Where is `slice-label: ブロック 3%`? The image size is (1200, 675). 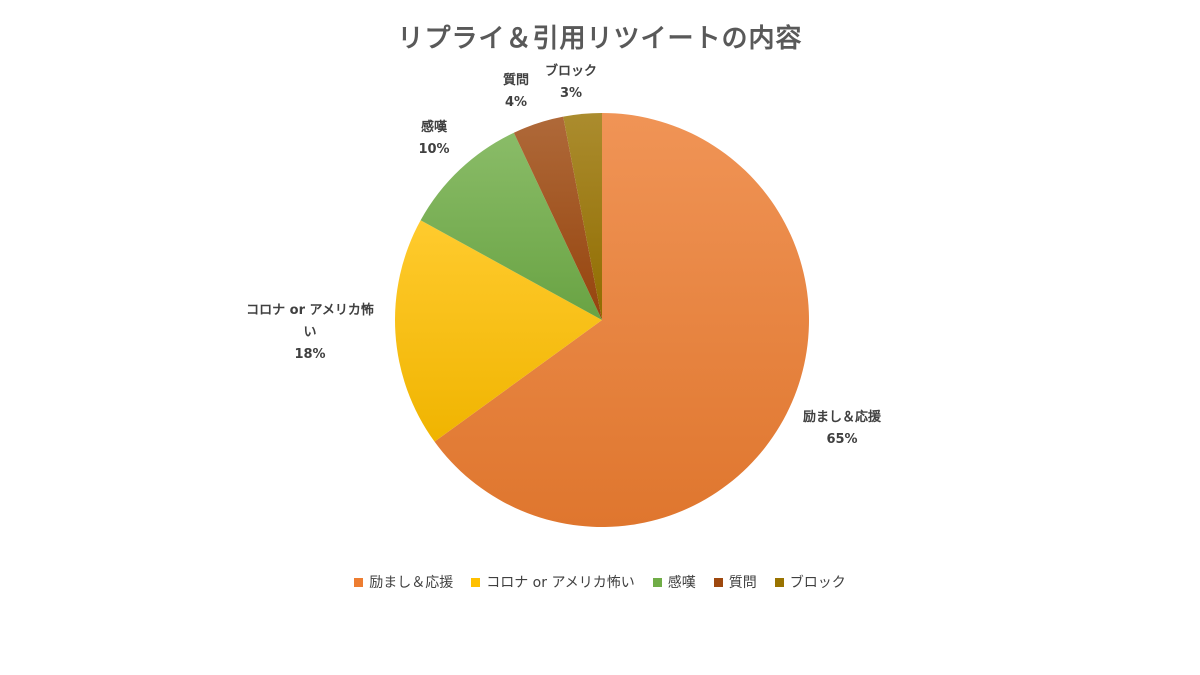
slice-label: ブロック 3% is located at coordinates (571, 82).